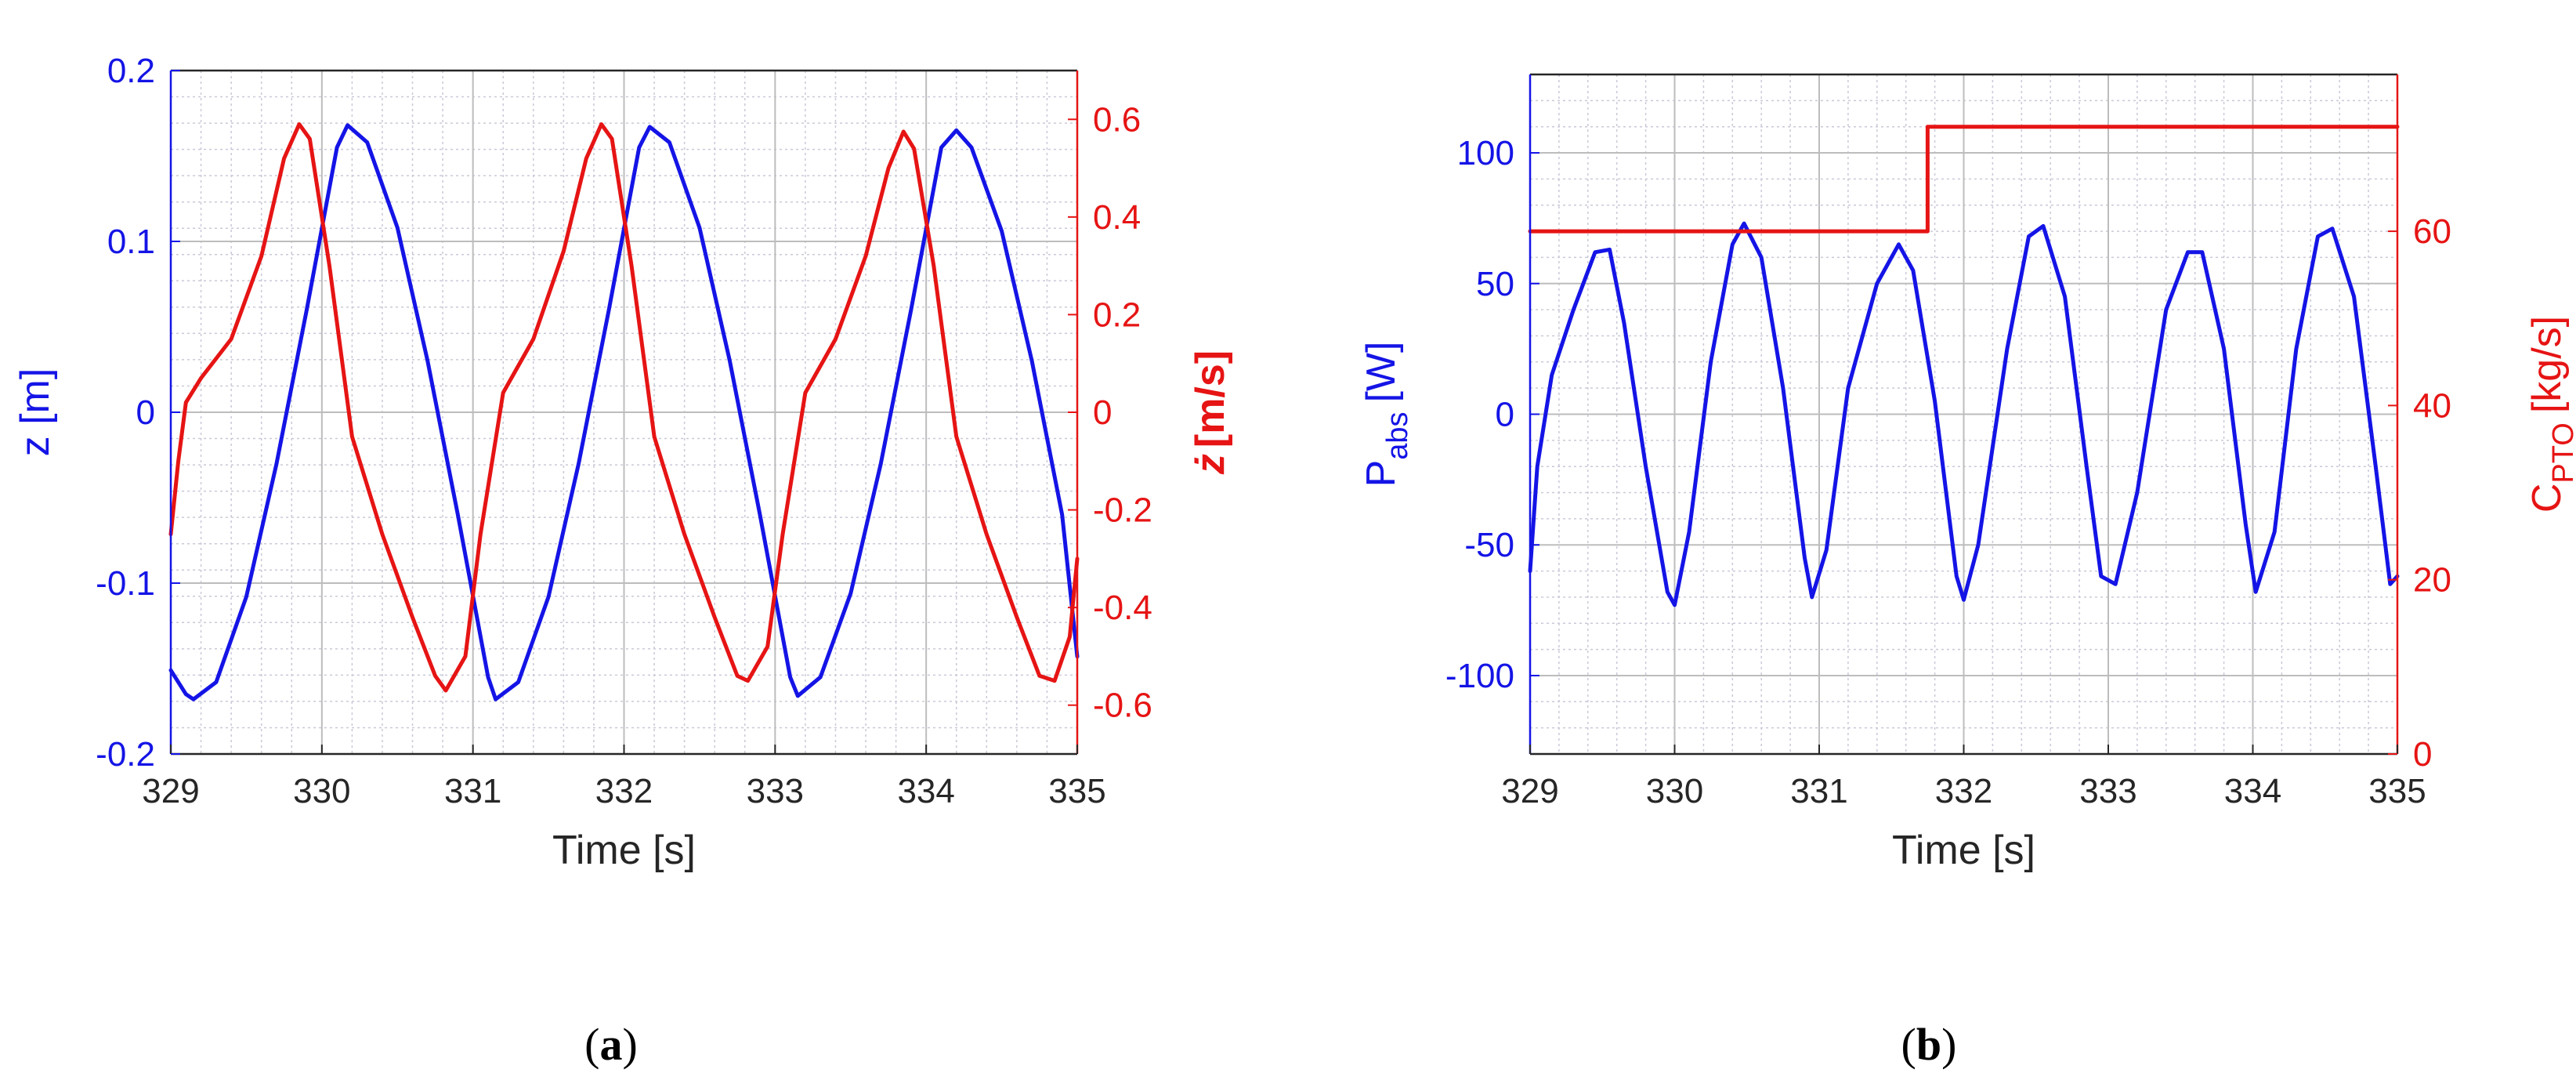 The image size is (2576, 1091). I want to click on y-tick-label-left: -0.1, so click(126, 583).